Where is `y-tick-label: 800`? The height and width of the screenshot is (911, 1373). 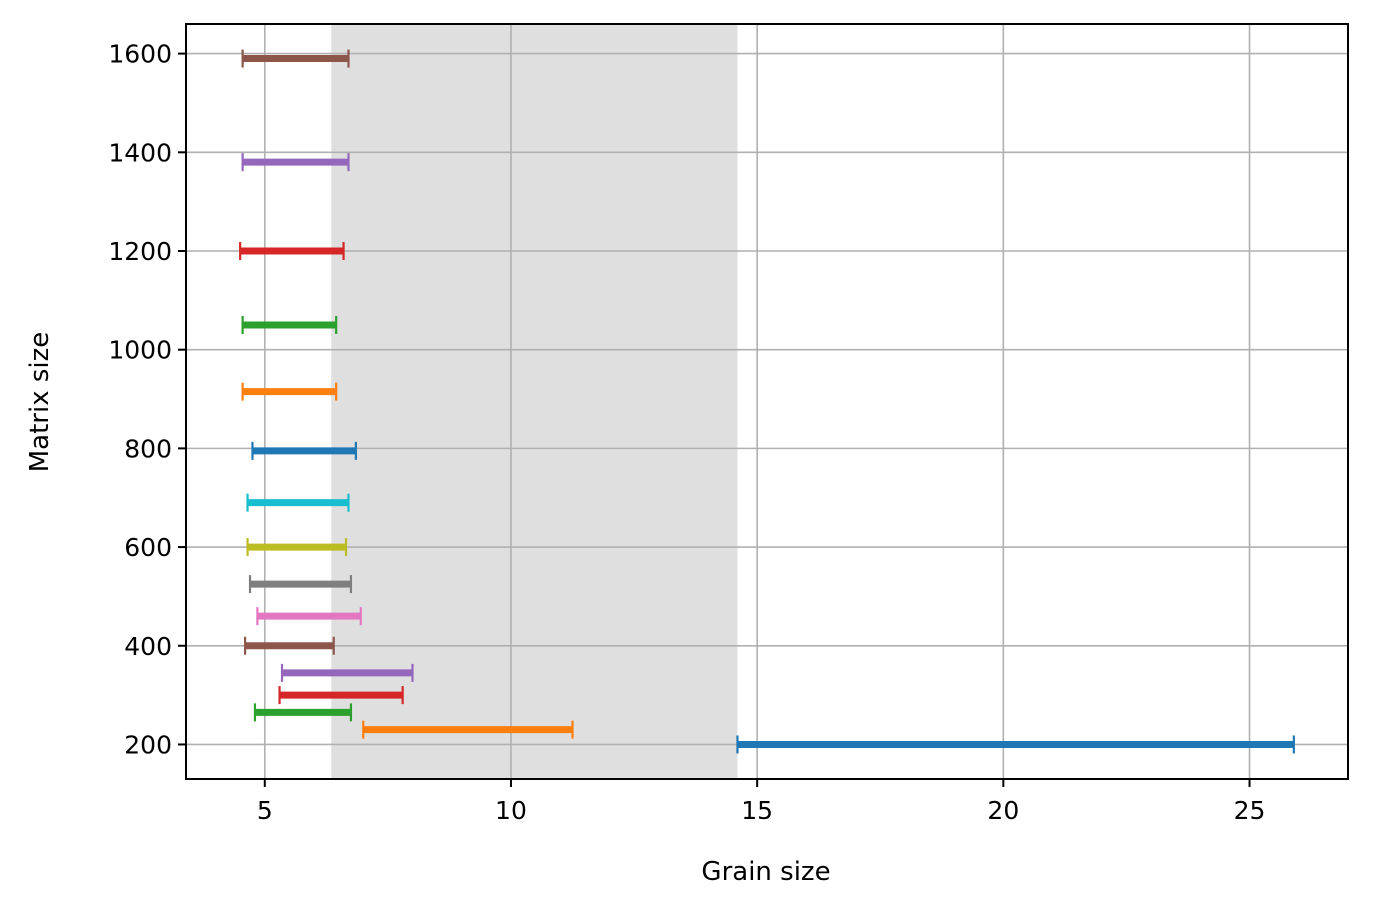
y-tick-label: 800 is located at coordinates (148, 448).